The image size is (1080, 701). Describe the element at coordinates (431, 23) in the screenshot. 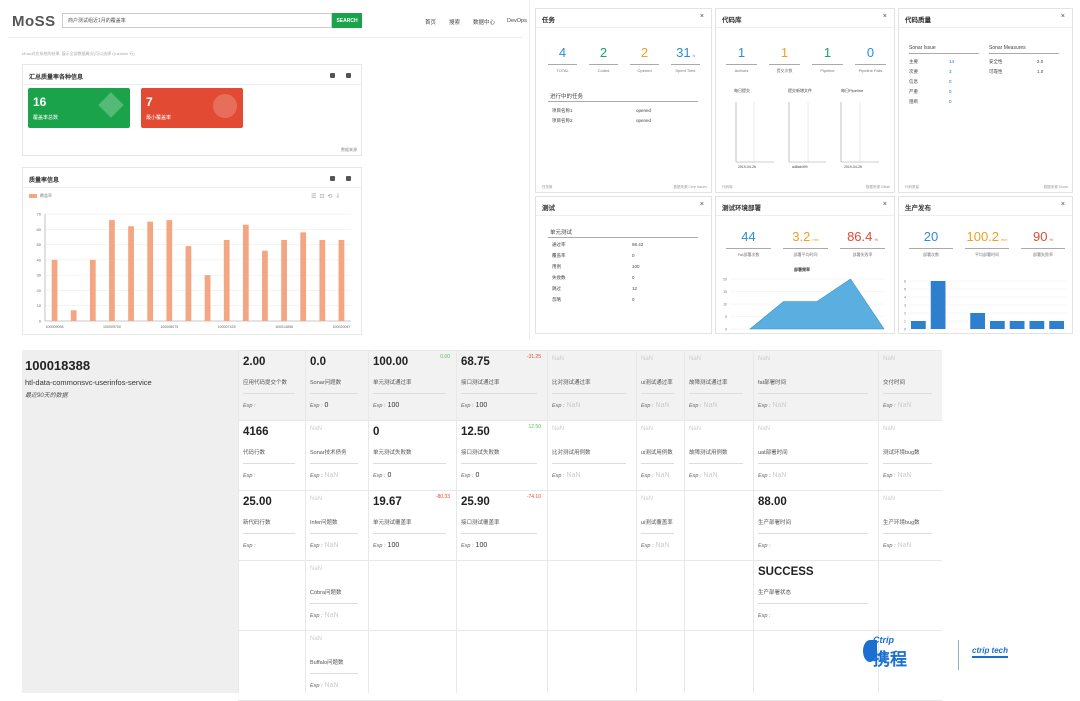

I see `nav-home: 首页` at that location.